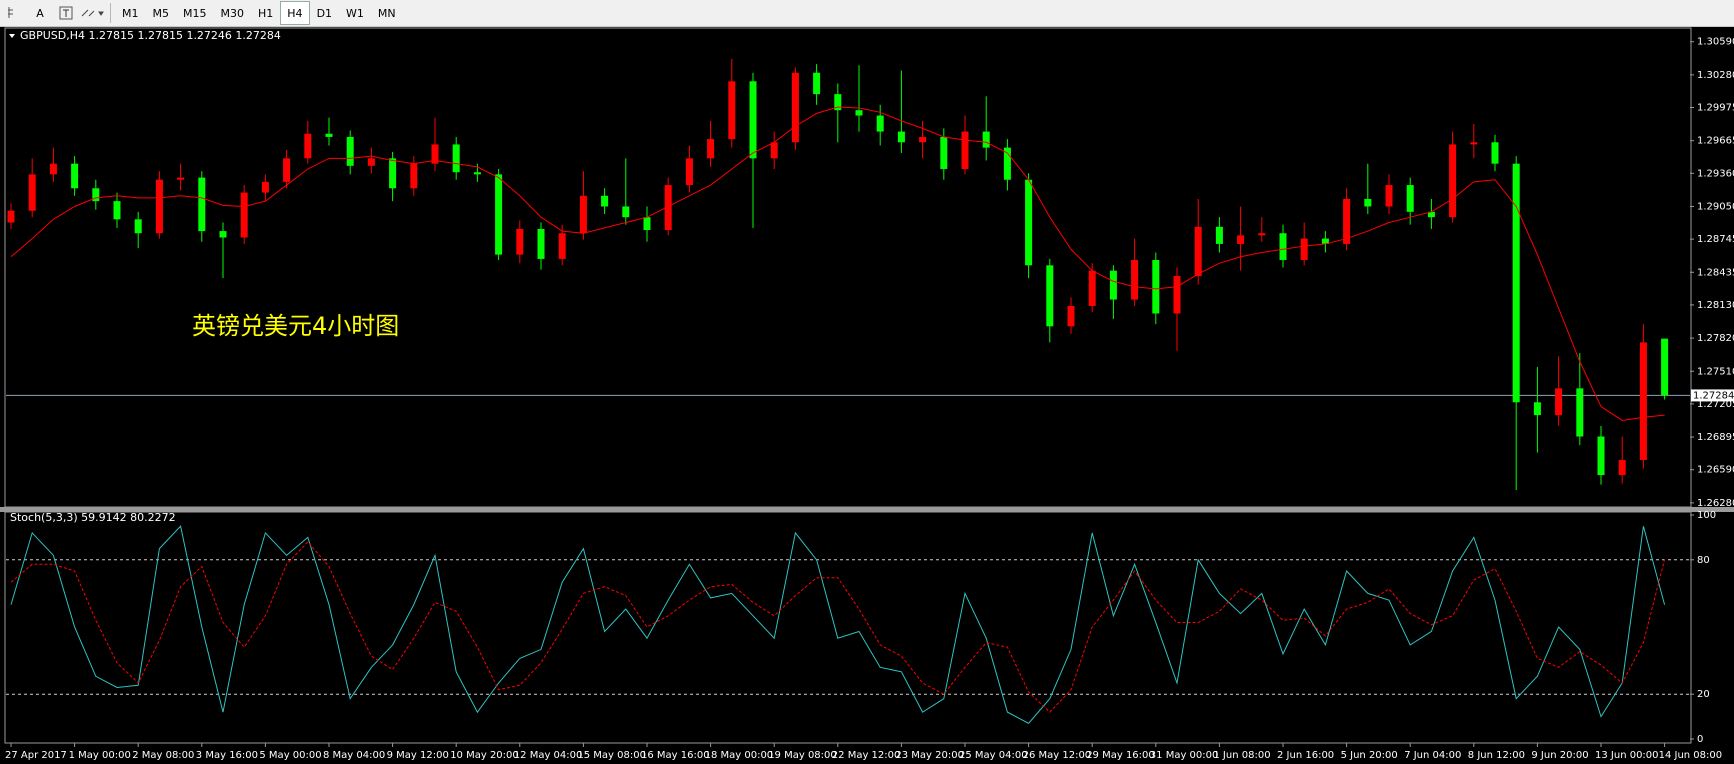 This screenshot has width=1734, height=764. Describe the element at coordinates (40, 13) in the screenshot. I see `text-tool: A` at that location.